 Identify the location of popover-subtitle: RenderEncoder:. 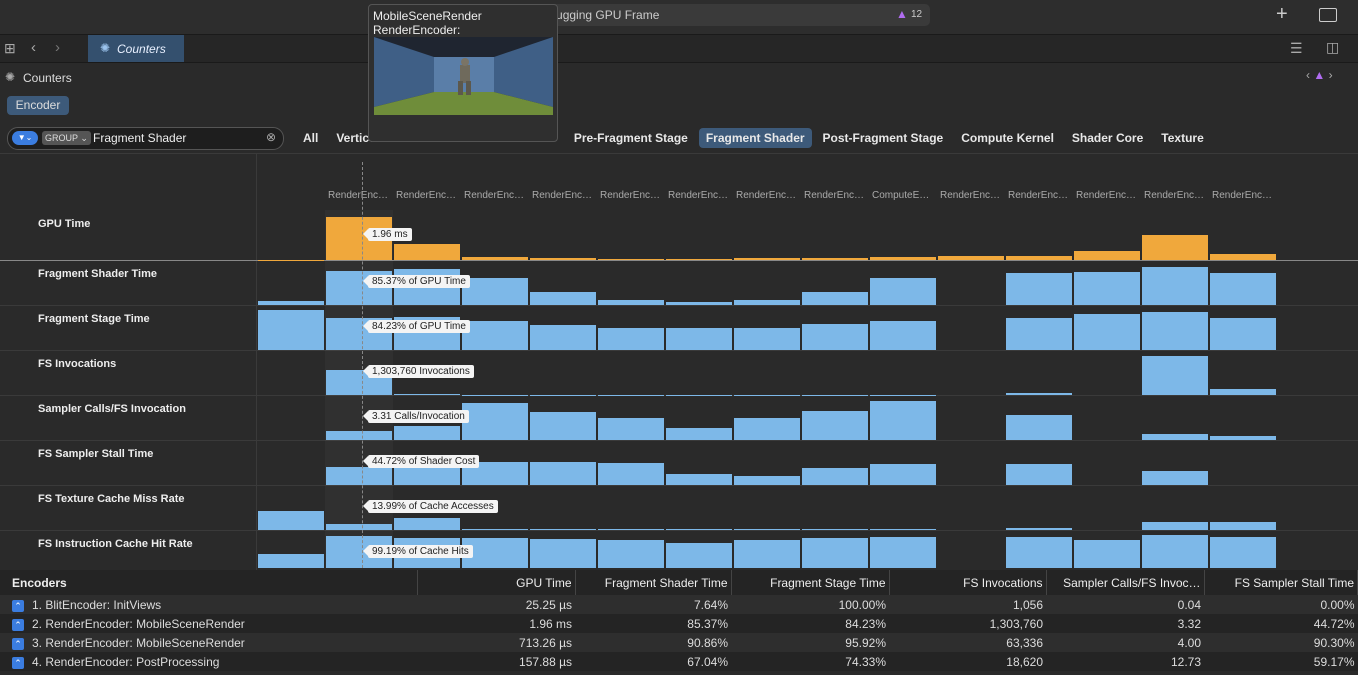
(417, 30).